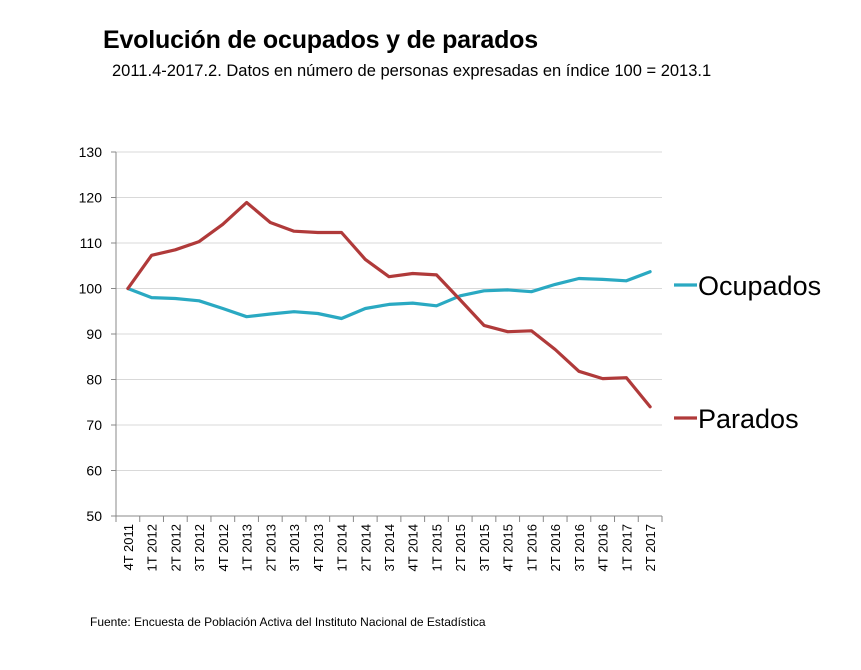 This screenshot has height=670, width=861. What do you see at coordinates (531, 547) in the screenshot?
I see `x-tick-label: 1T 2016` at bounding box center [531, 547].